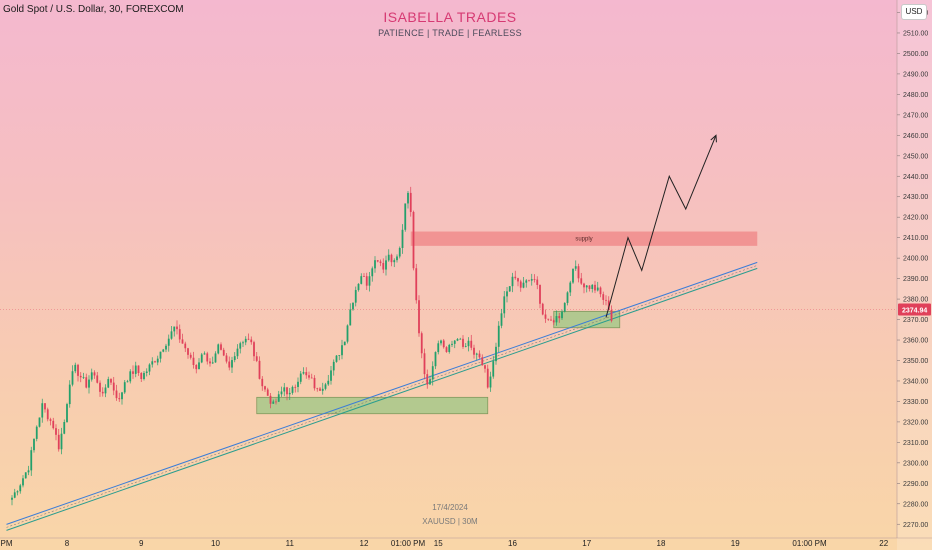  Describe the element at coordinates (915, 218) in the screenshot. I see `y-tick-label: 2420.00` at that location.